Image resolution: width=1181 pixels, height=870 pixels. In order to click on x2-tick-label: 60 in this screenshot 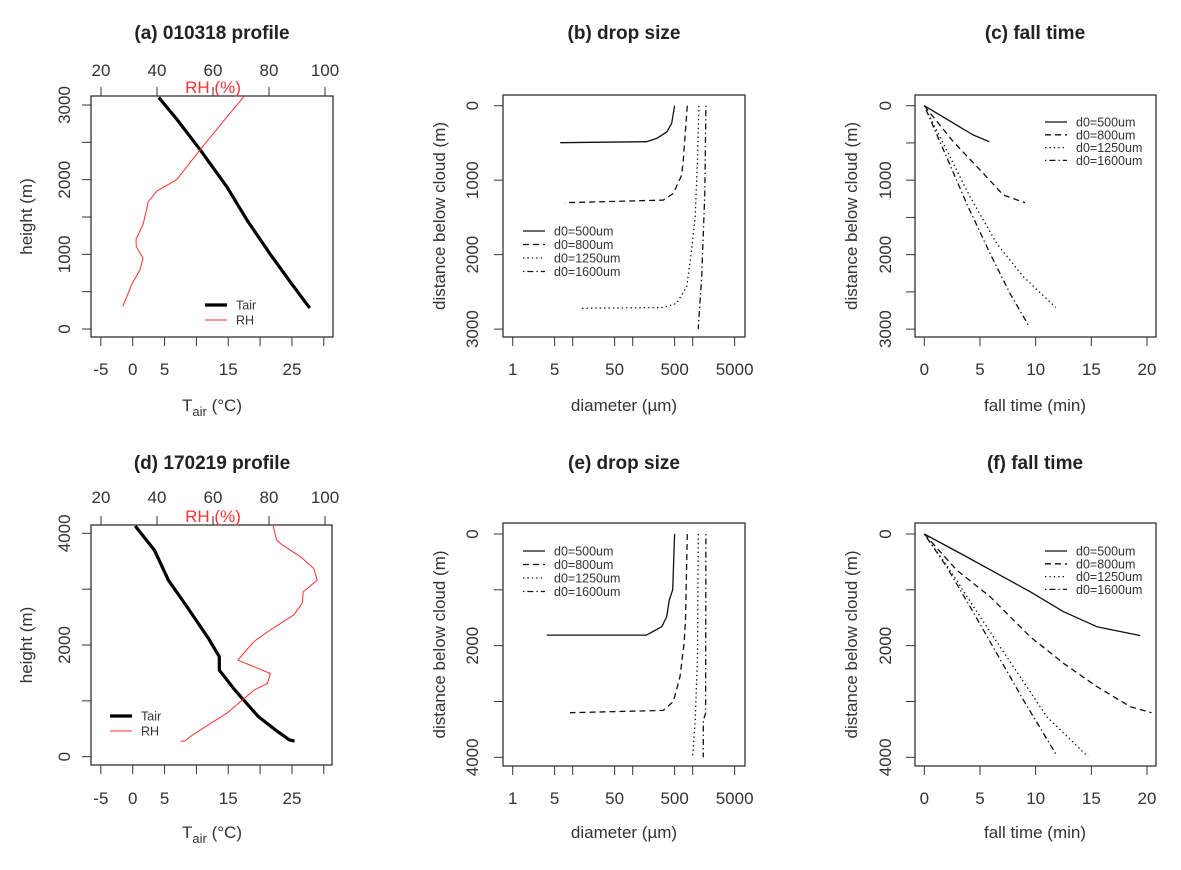, I will do `click(213, 497)`.